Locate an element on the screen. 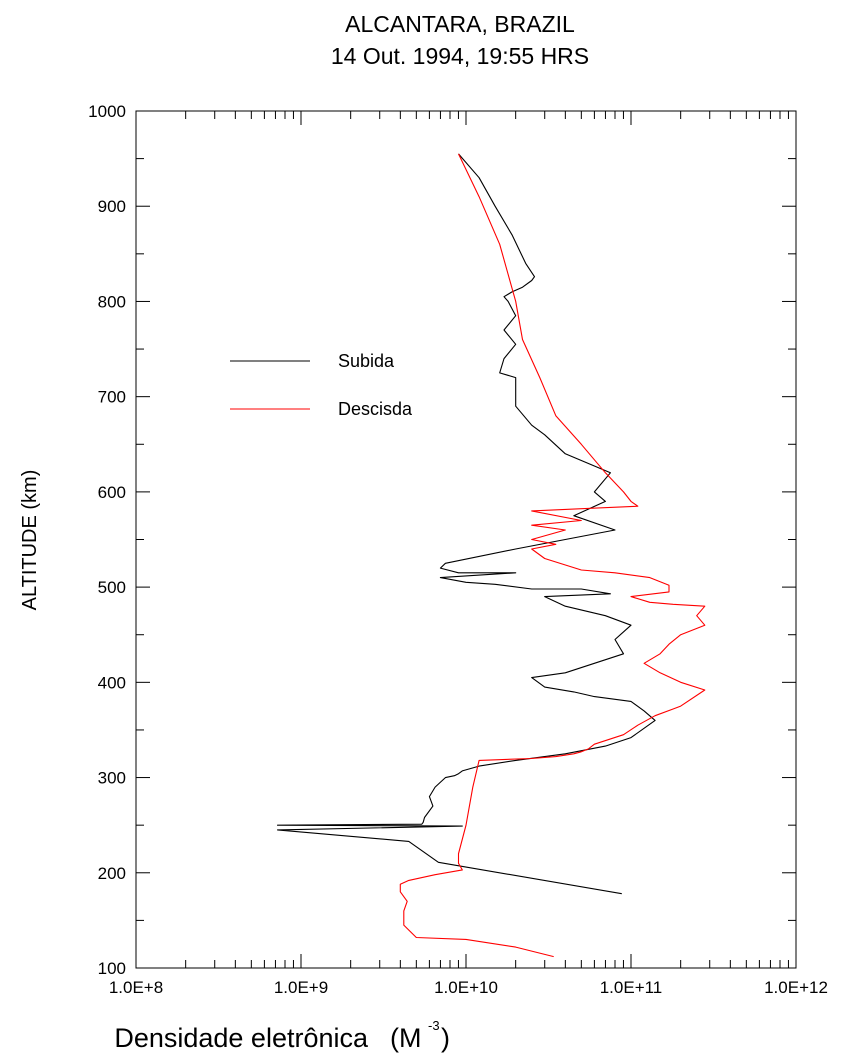 The image size is (843, 1063). y-tick-label: 500 is located at coordinates (112, 587).